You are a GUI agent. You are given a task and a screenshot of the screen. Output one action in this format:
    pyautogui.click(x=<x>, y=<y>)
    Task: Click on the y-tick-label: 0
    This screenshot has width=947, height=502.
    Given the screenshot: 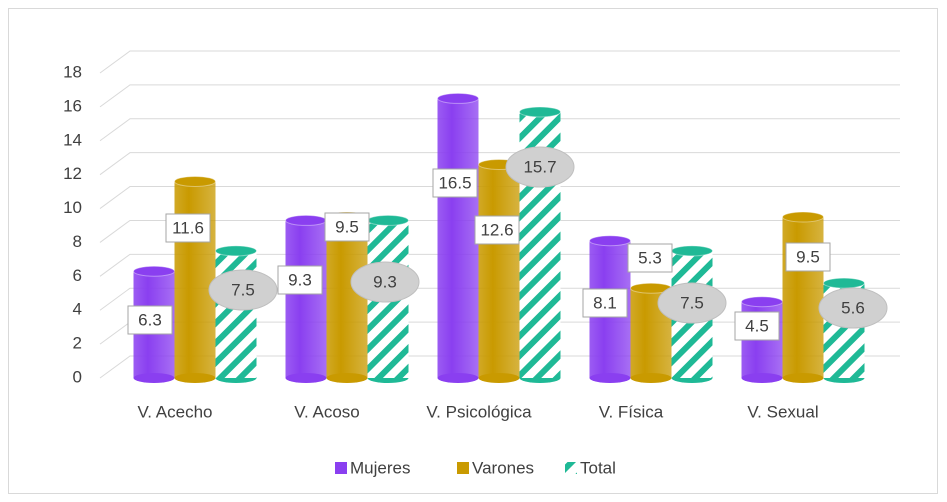 What is the action you would take?
    pyautogui.click(x=77, y=376)
    